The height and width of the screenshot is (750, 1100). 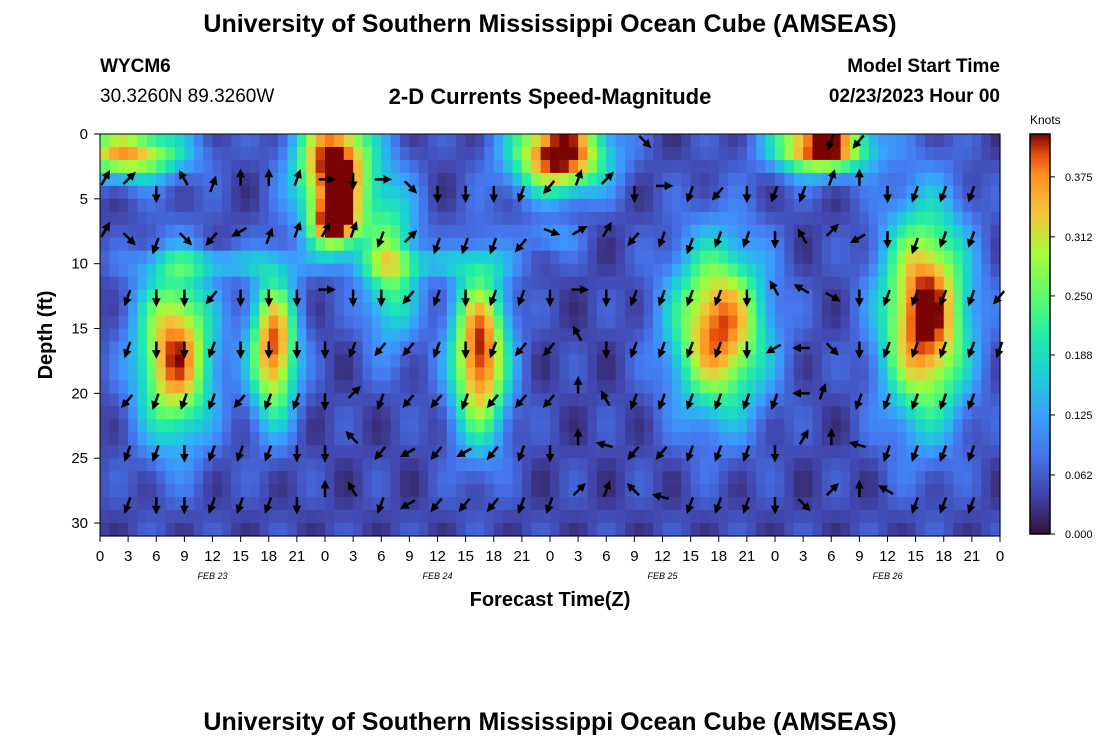 I want to click on x-tick-label: 18, so click(x=268, y=556).